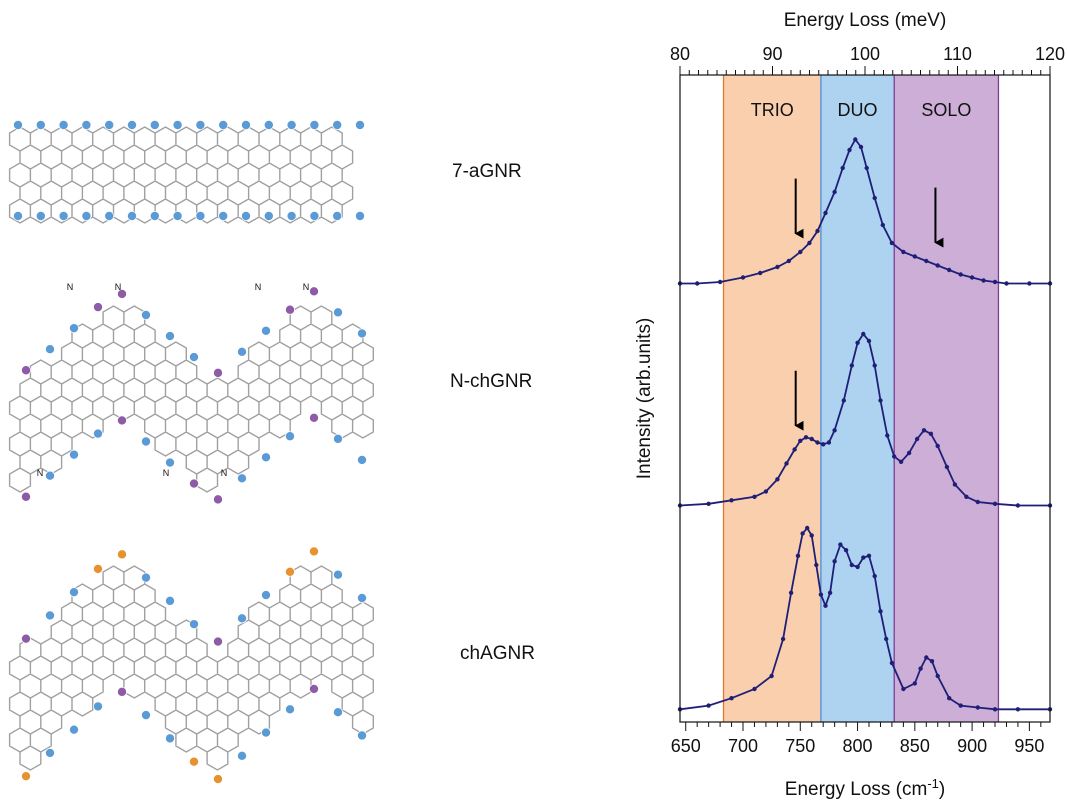  I want to click on x-bottom-tick-label: 650, so click(686, 746).